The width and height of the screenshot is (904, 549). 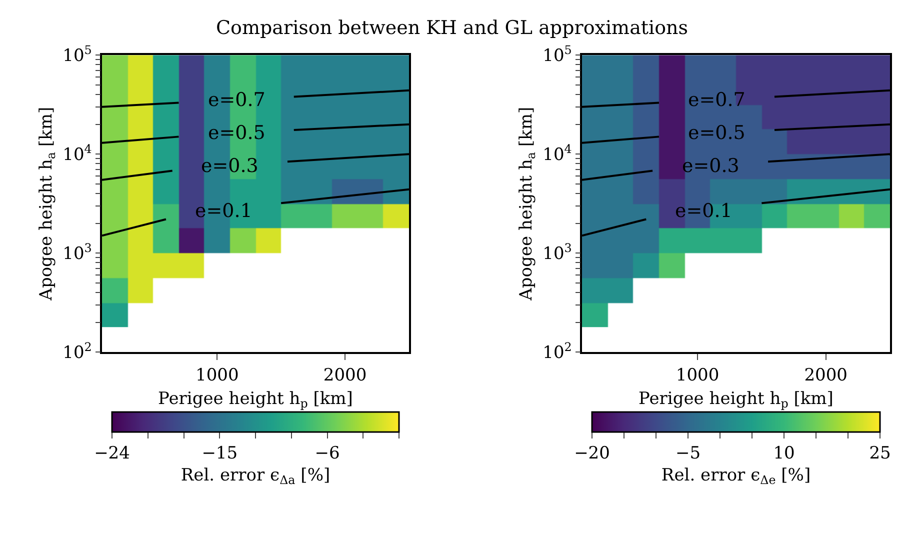 I want to click on color-bar-title: Rel. error ϵ$_{Δa}$ [%], so click(x=255, y=477).